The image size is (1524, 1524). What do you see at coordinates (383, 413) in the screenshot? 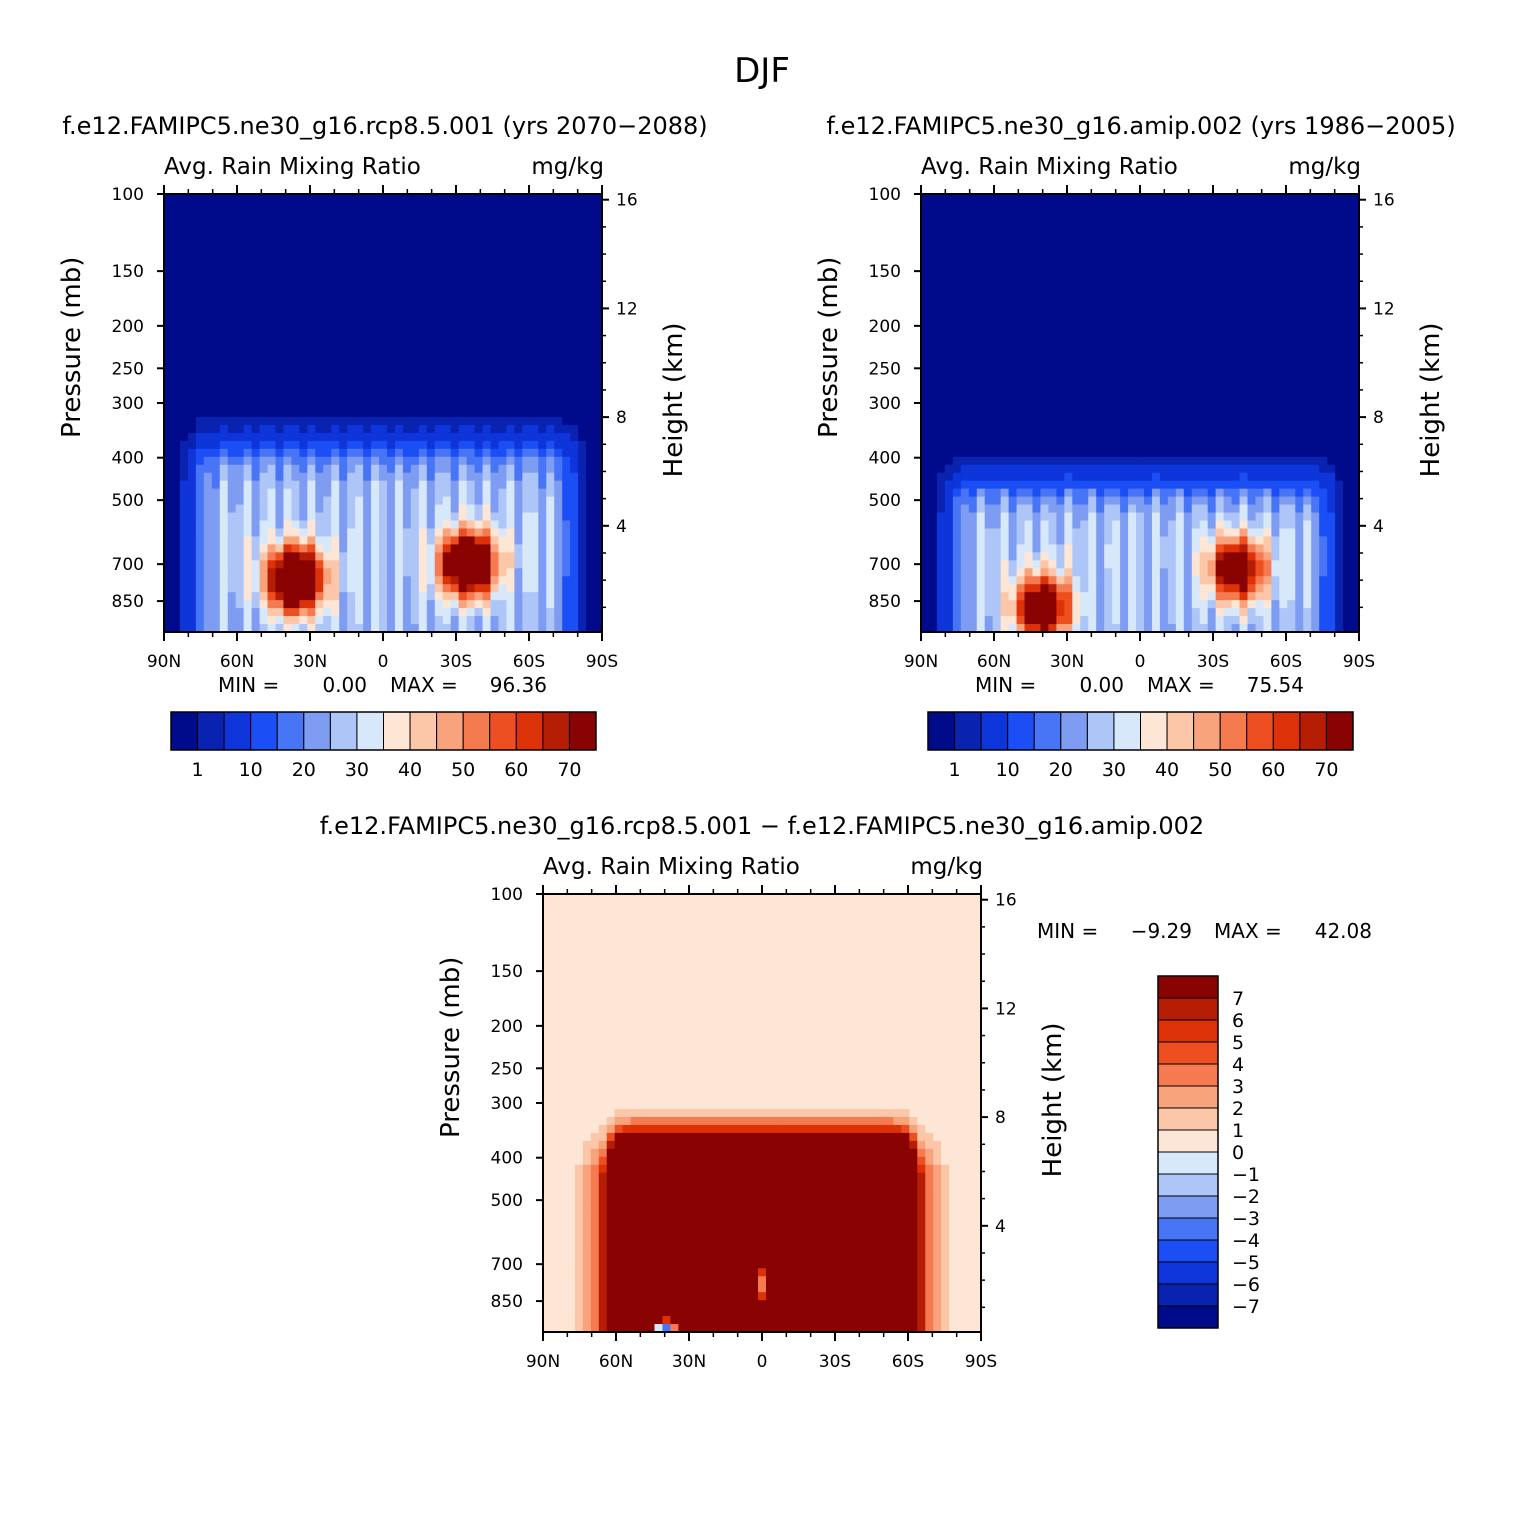
I see `contour-field` at bounding box center [383, 413].